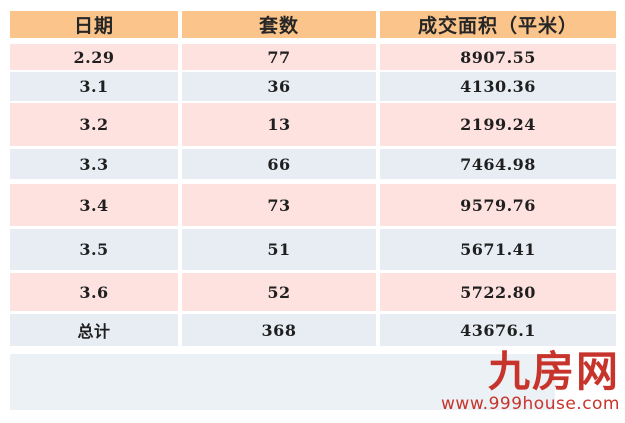 The image size is (625, 423). I want to click on table-row: 2.29 77 8907.55, so click(313, 57).